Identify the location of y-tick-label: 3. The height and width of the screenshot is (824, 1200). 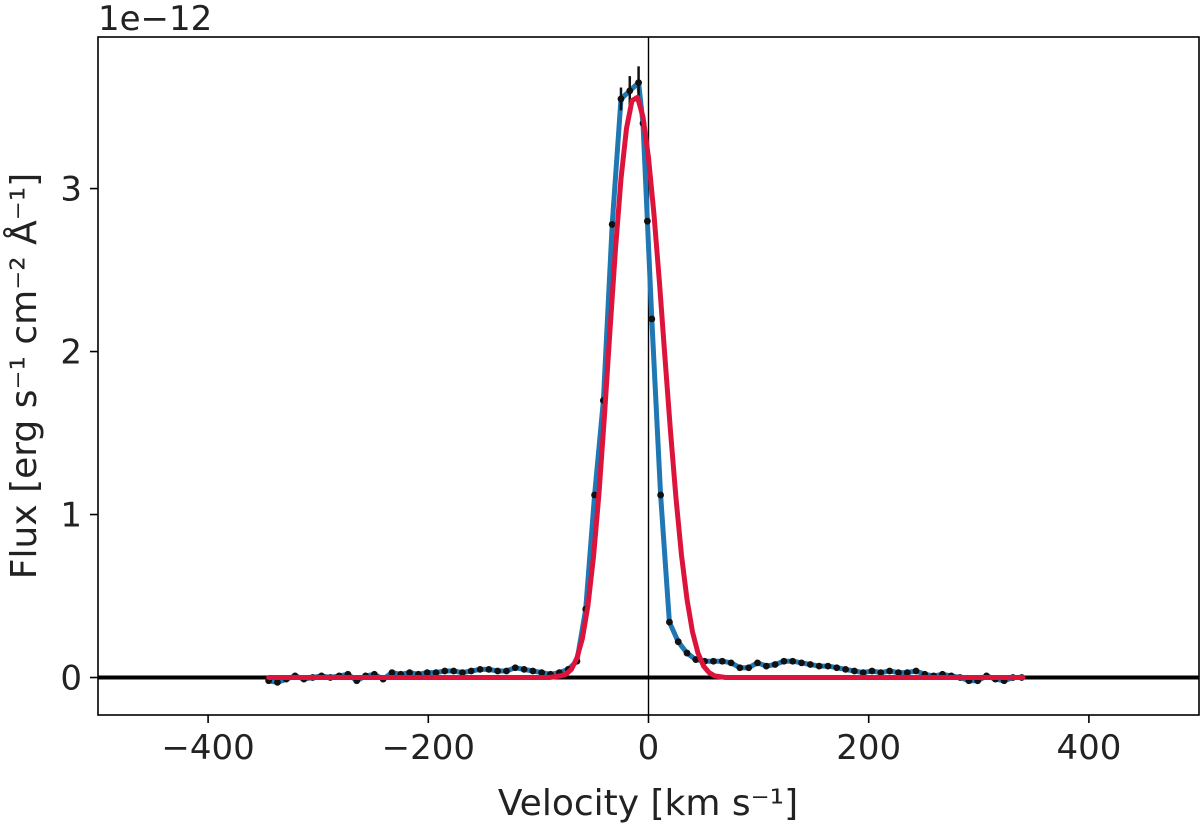
(71, 190).